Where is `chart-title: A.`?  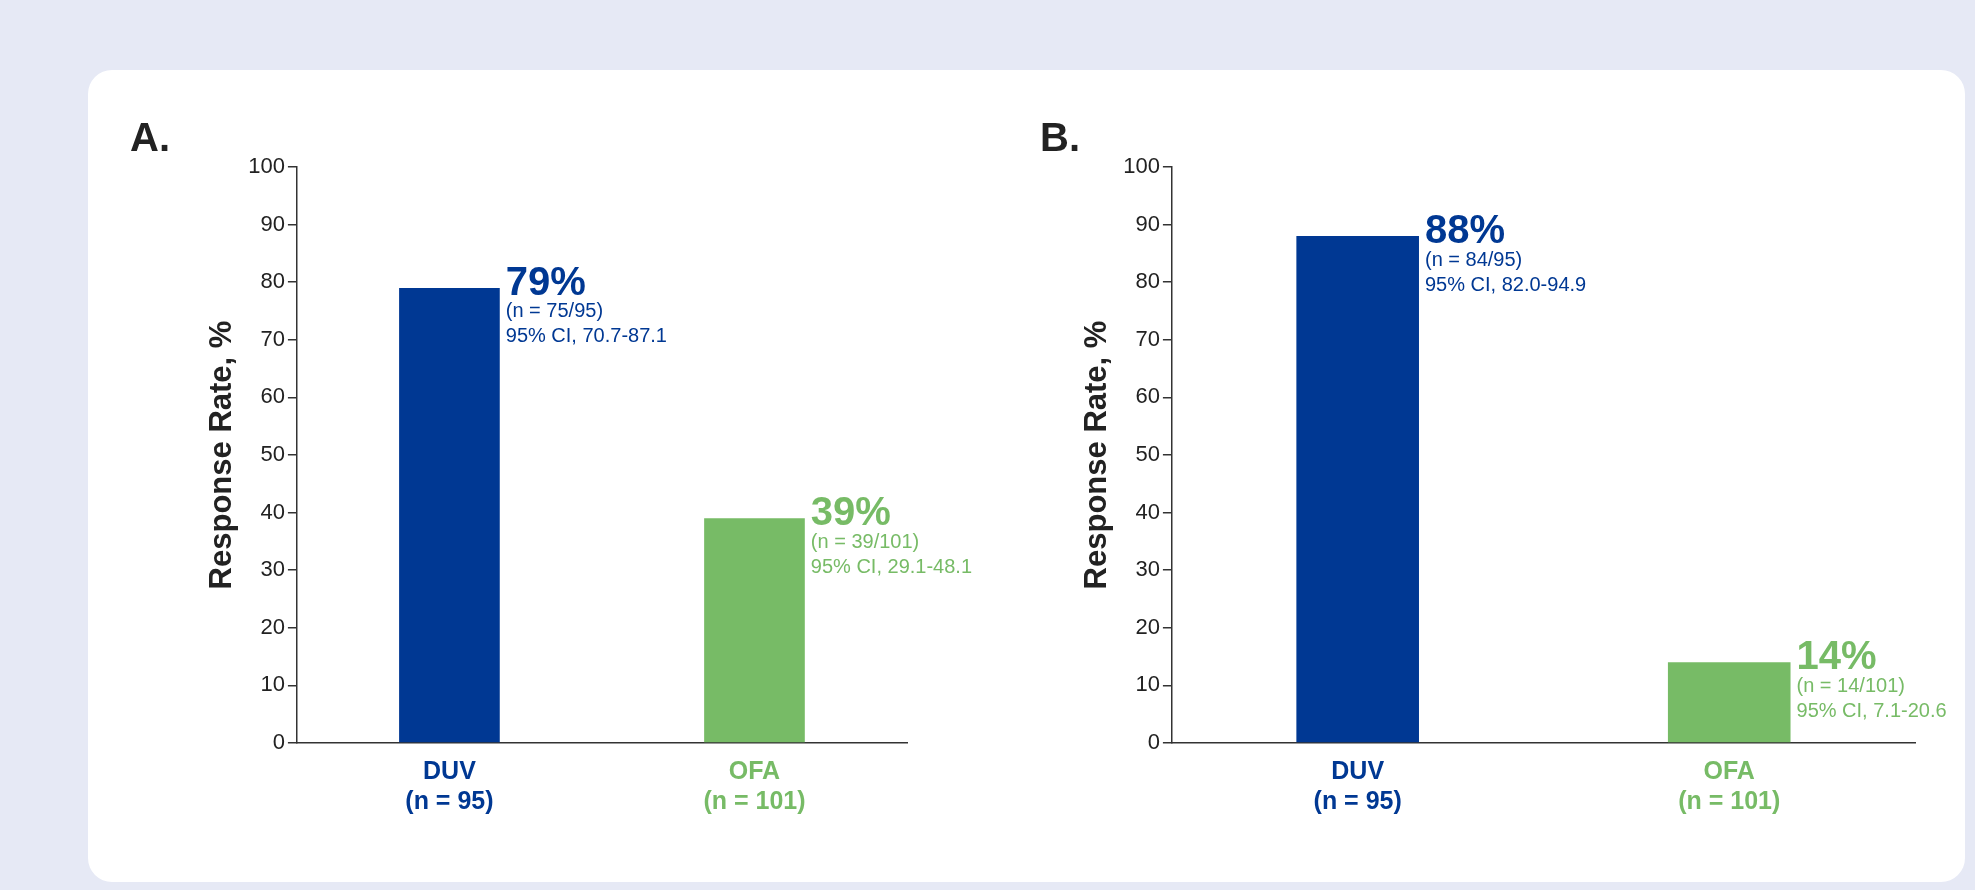 chart-title: A. is located at coordinates (150, 137).